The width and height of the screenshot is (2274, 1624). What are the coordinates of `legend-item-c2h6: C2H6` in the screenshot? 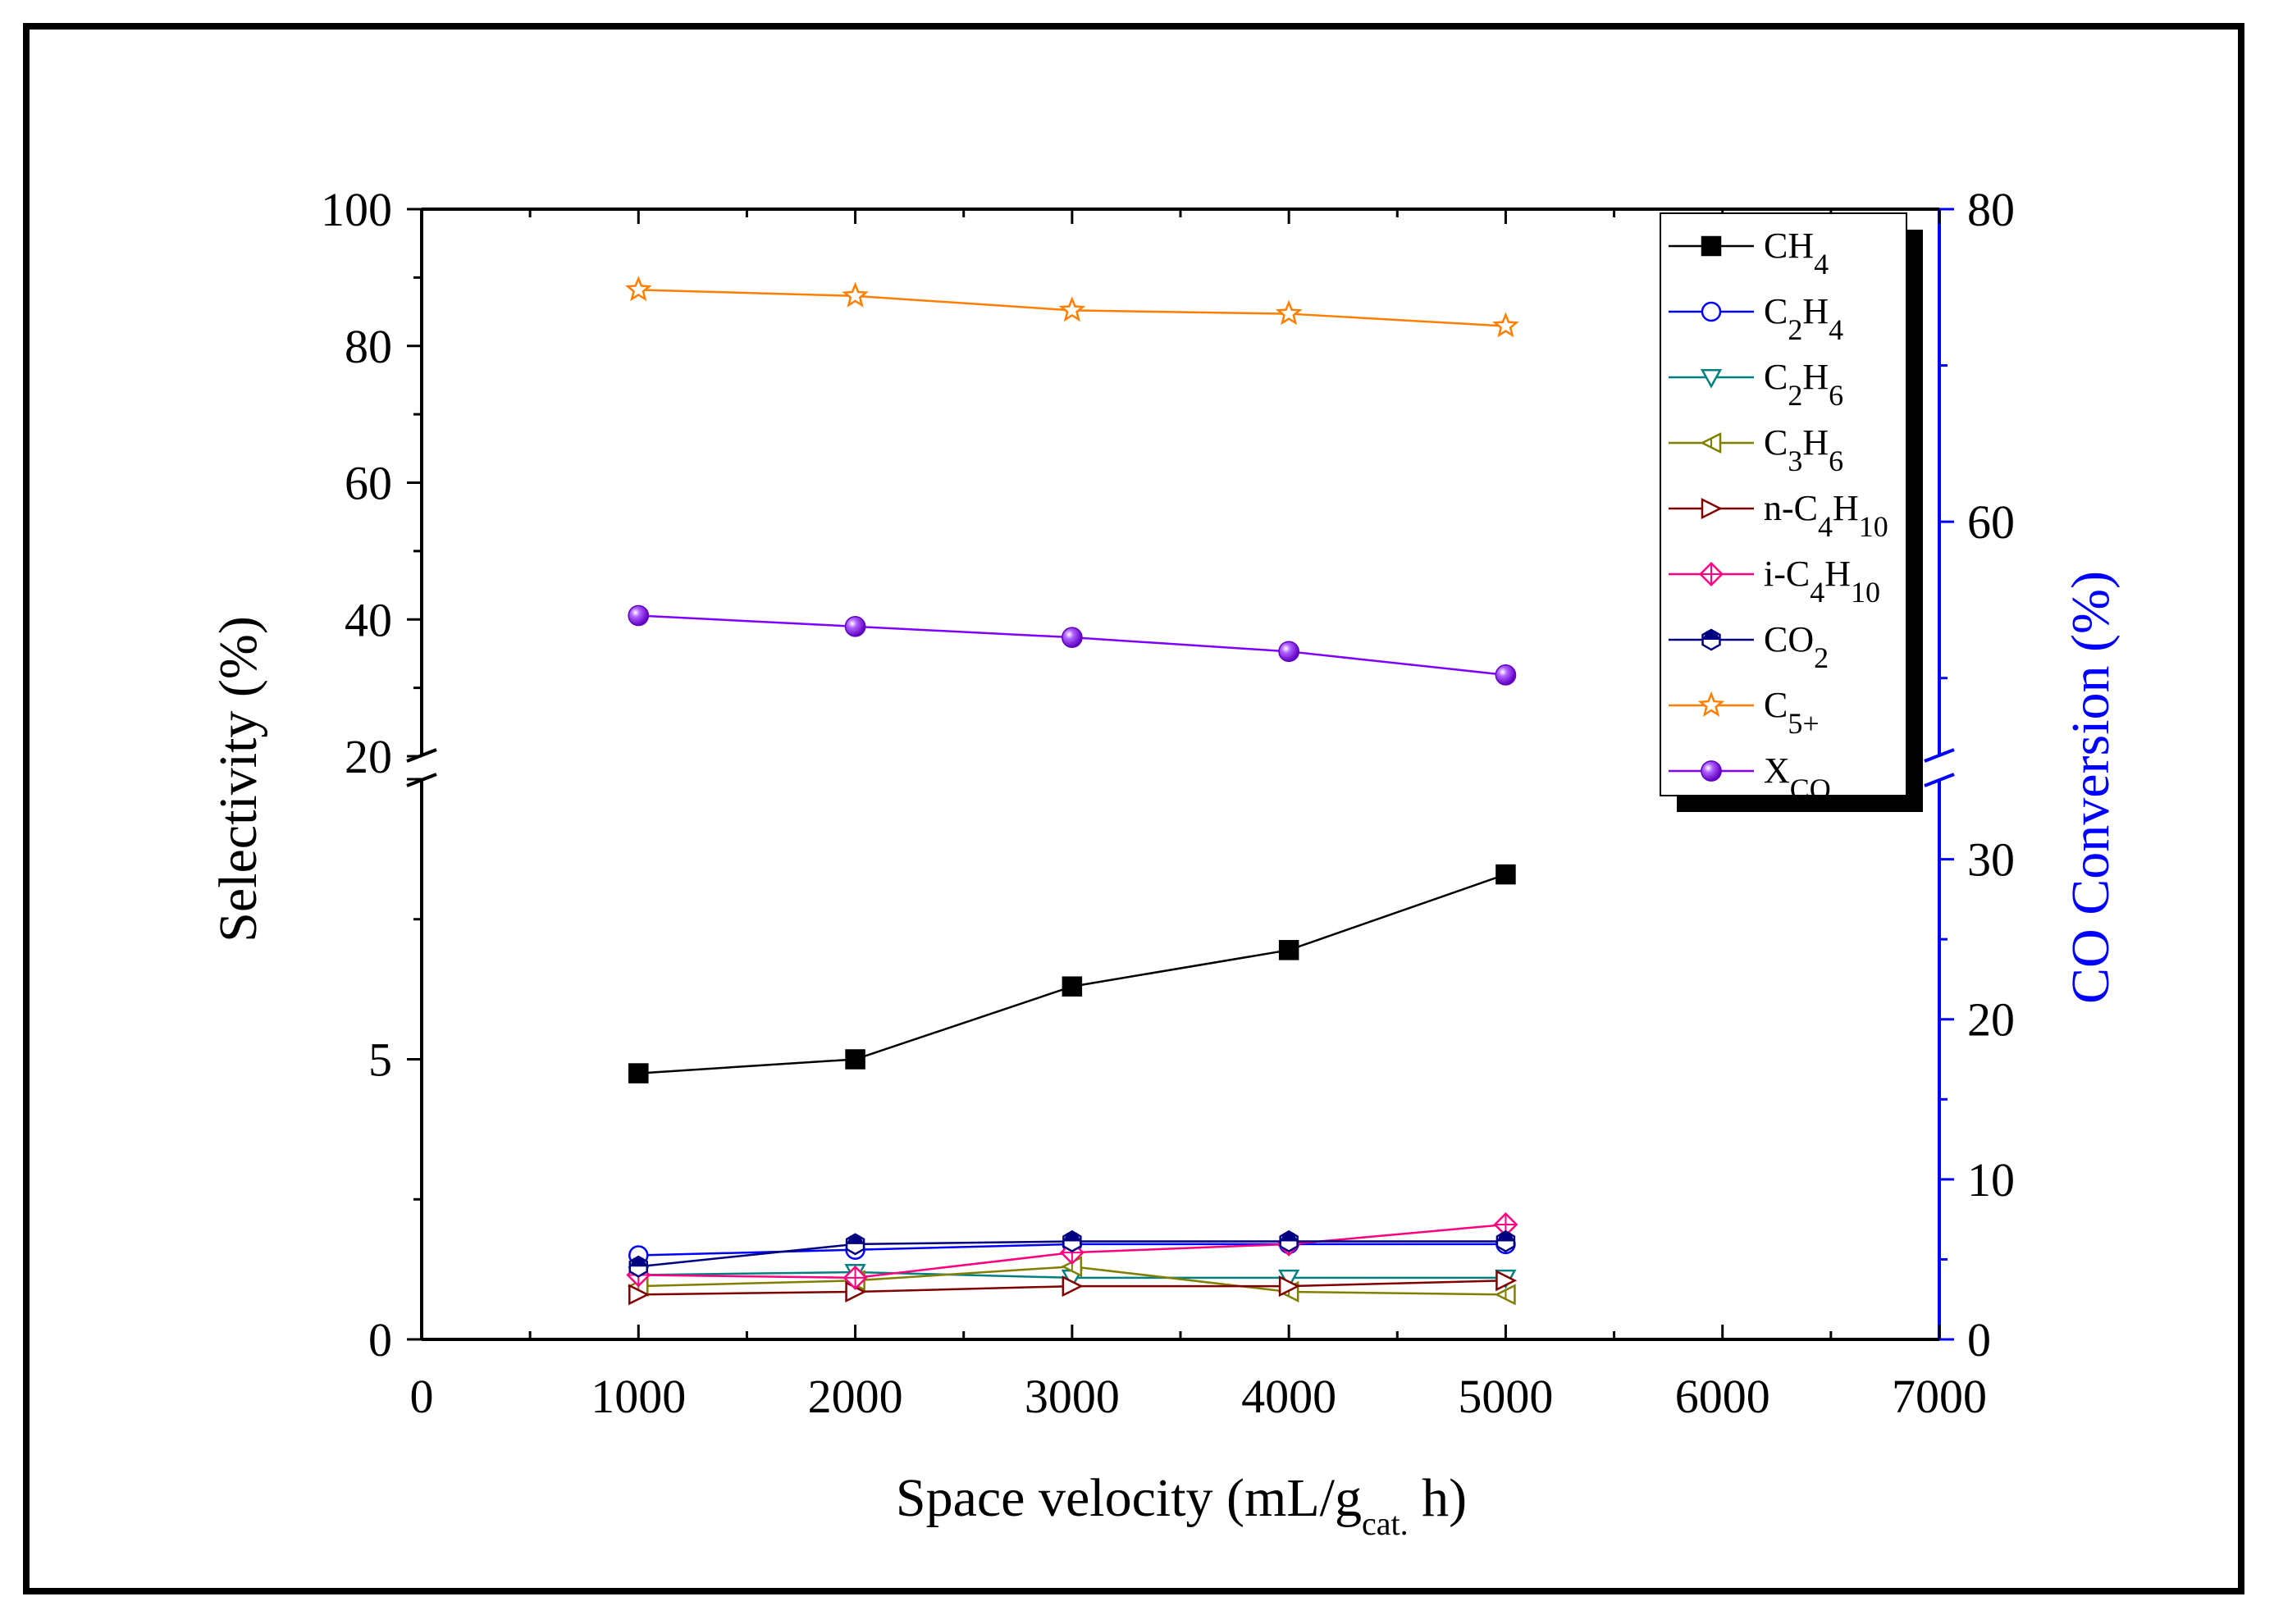 It's located at (1756, 384).